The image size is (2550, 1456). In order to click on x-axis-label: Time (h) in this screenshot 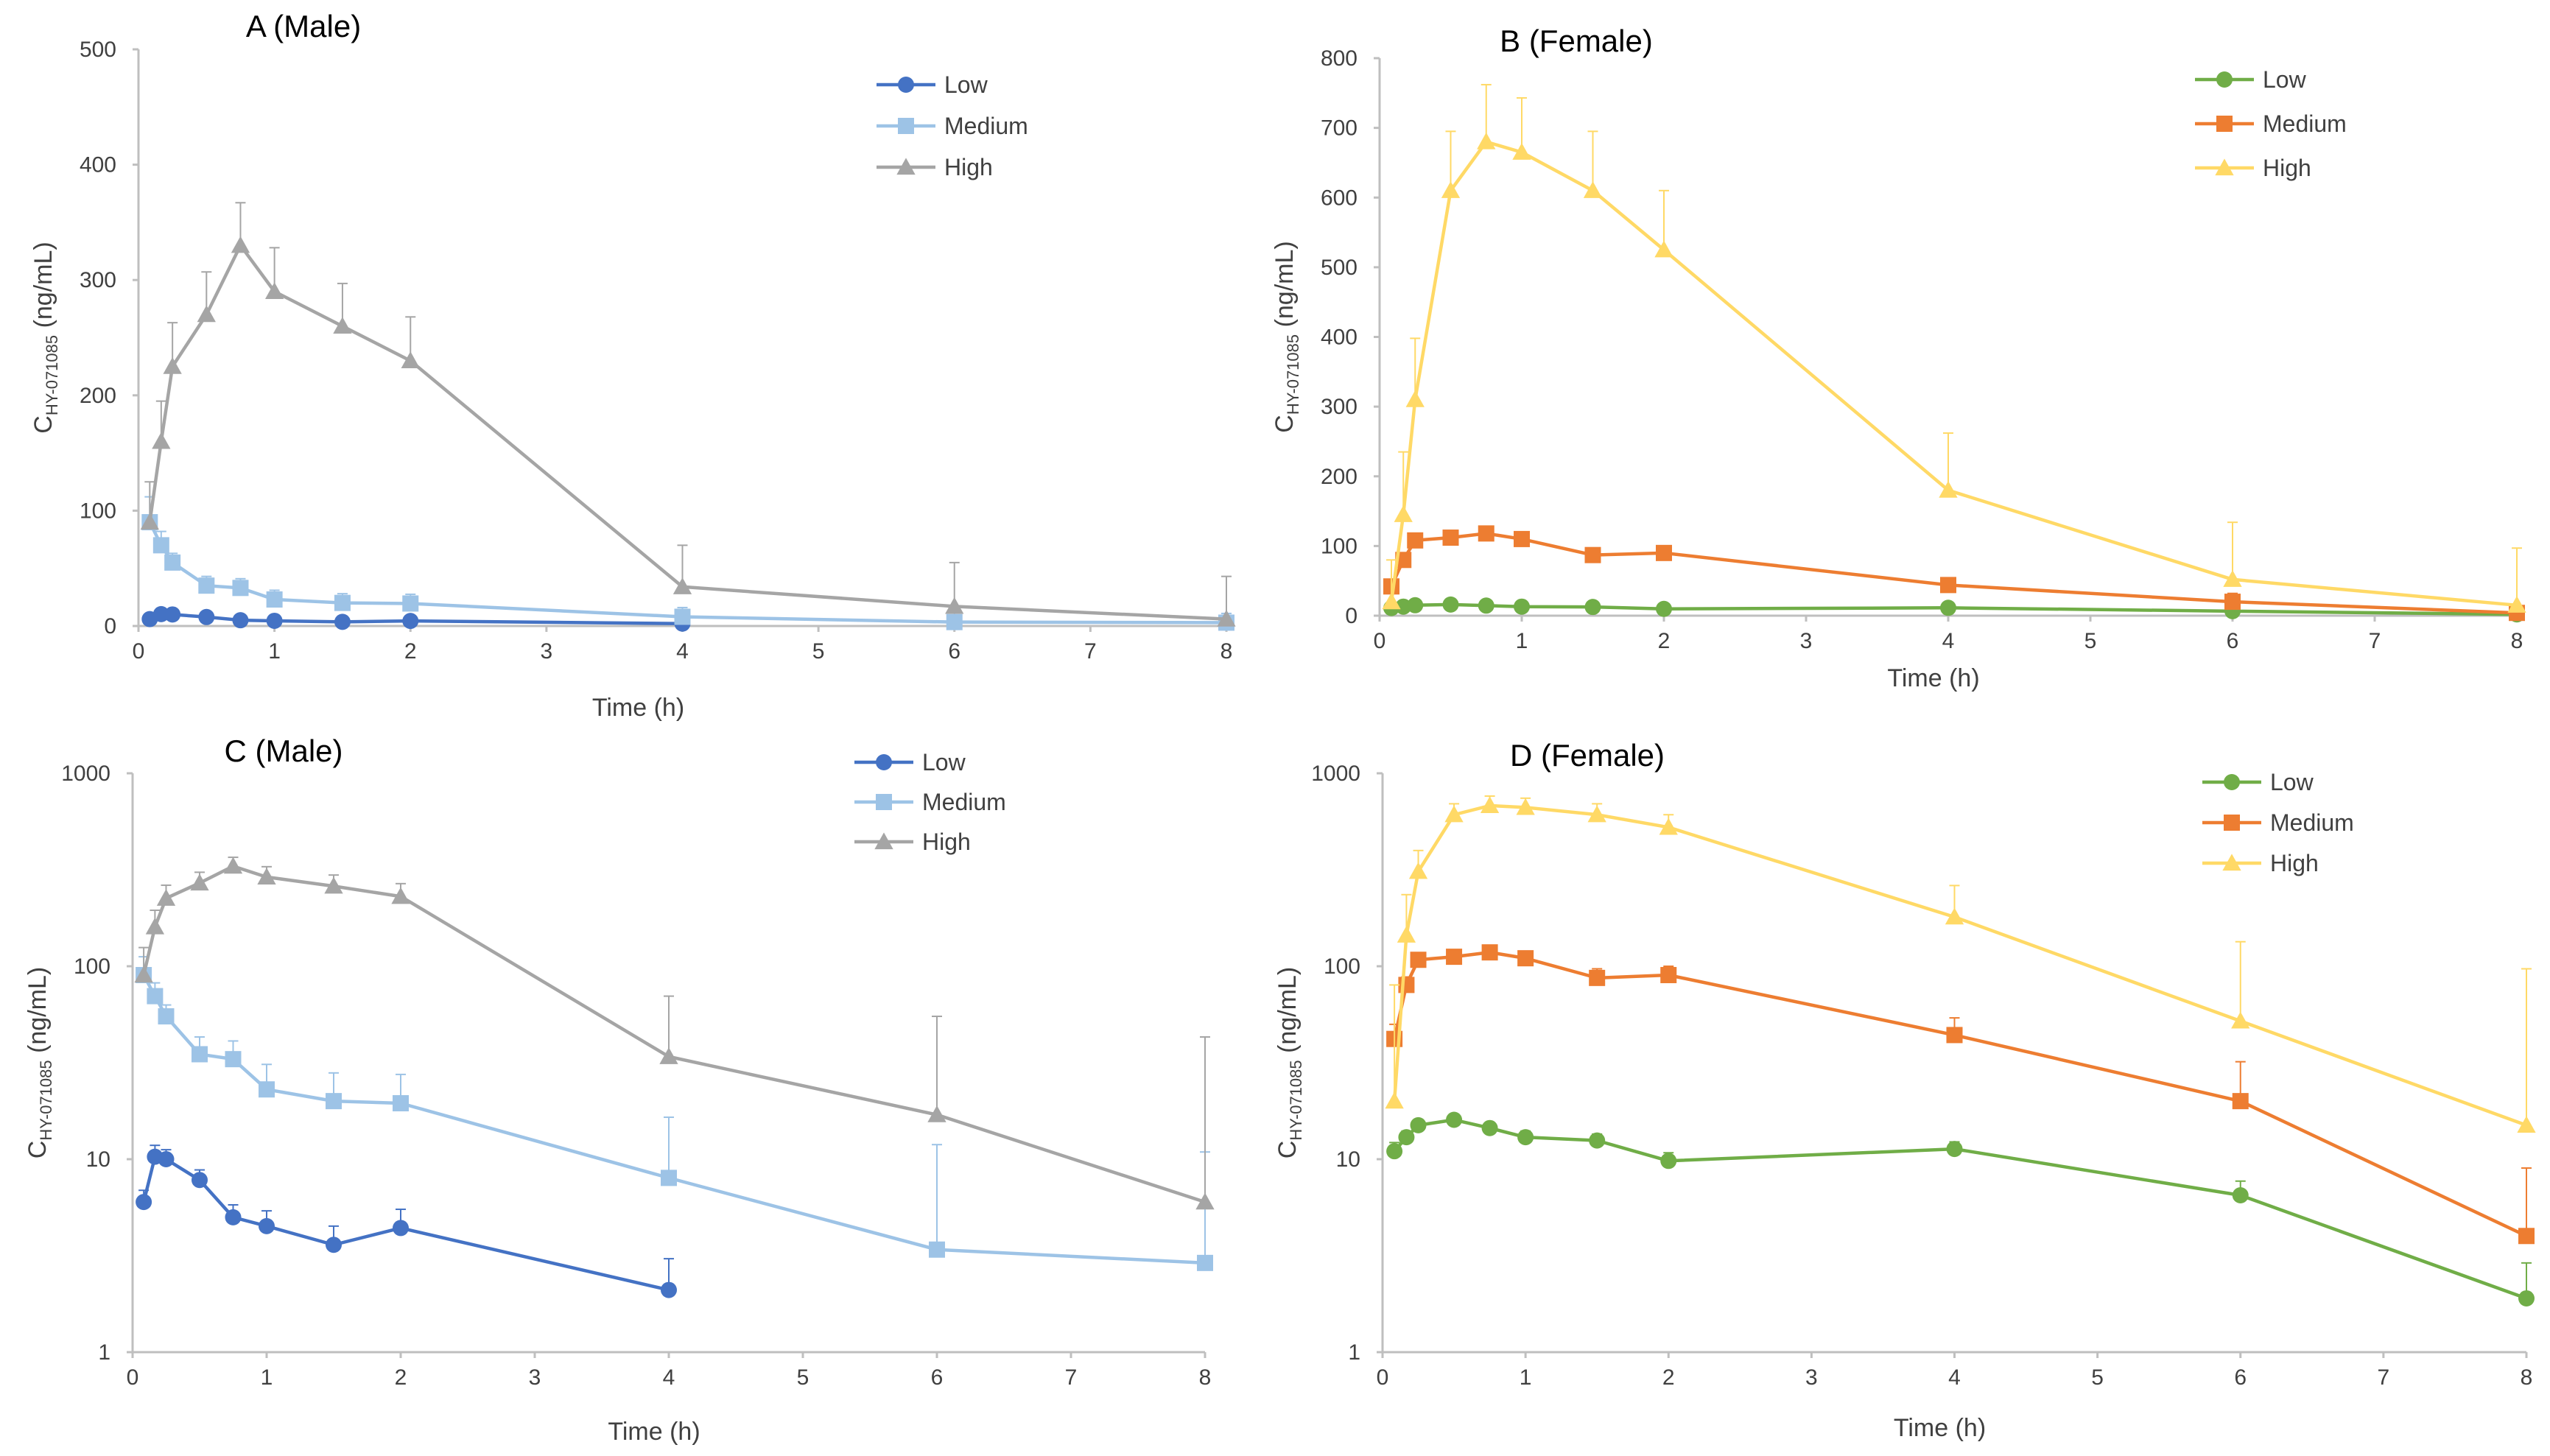, I will do `click(638, 708)`.